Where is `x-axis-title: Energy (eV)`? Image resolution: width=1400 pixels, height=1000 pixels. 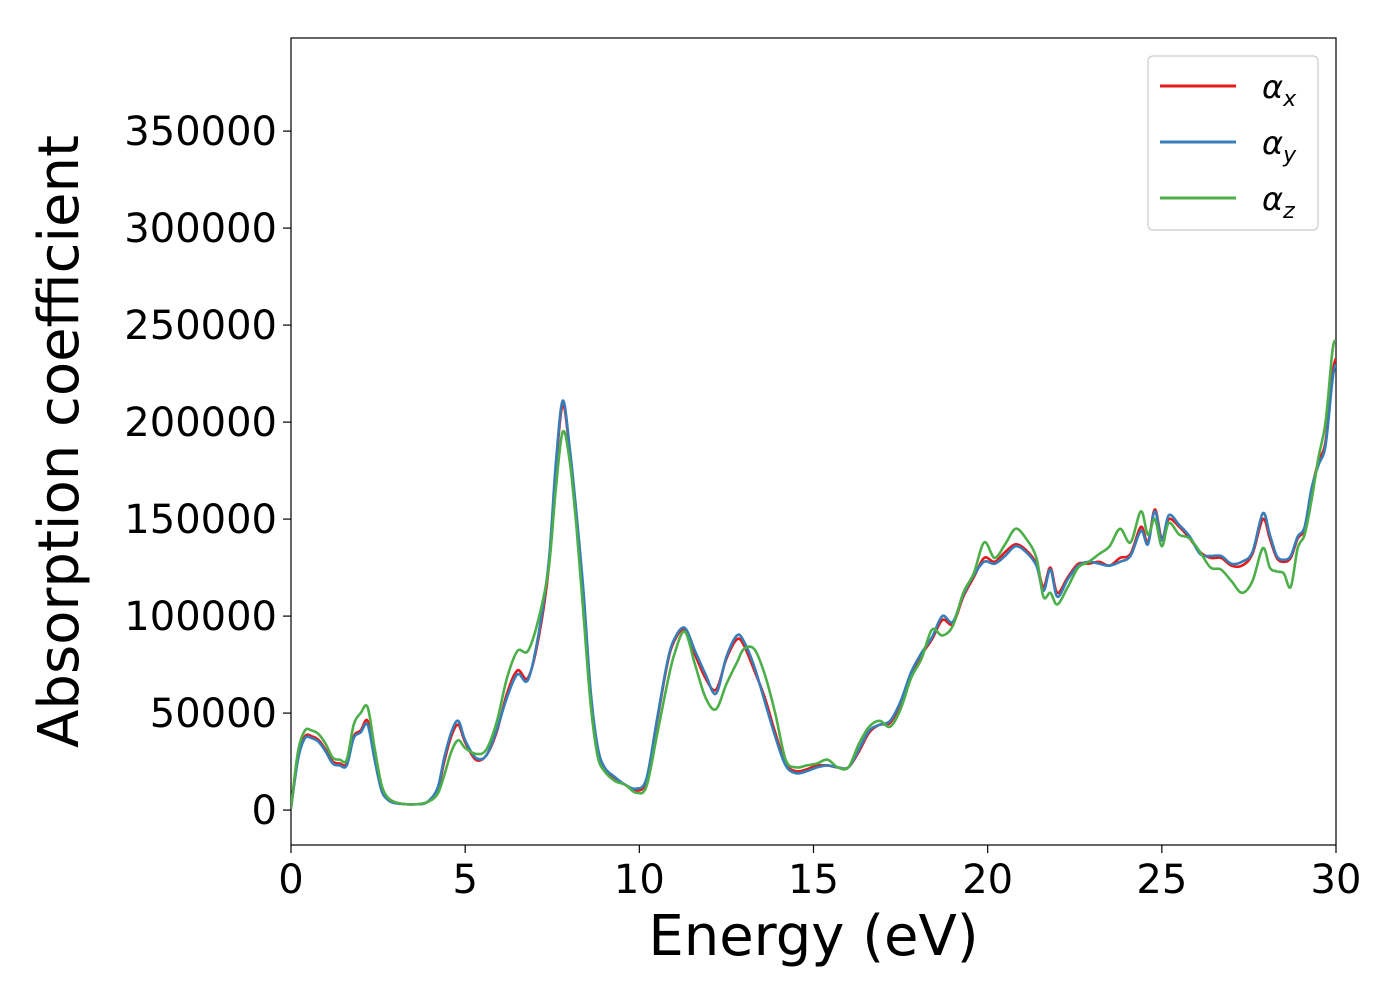 x-axis-title: Energy (eV) is located at coordinates (813, 936).